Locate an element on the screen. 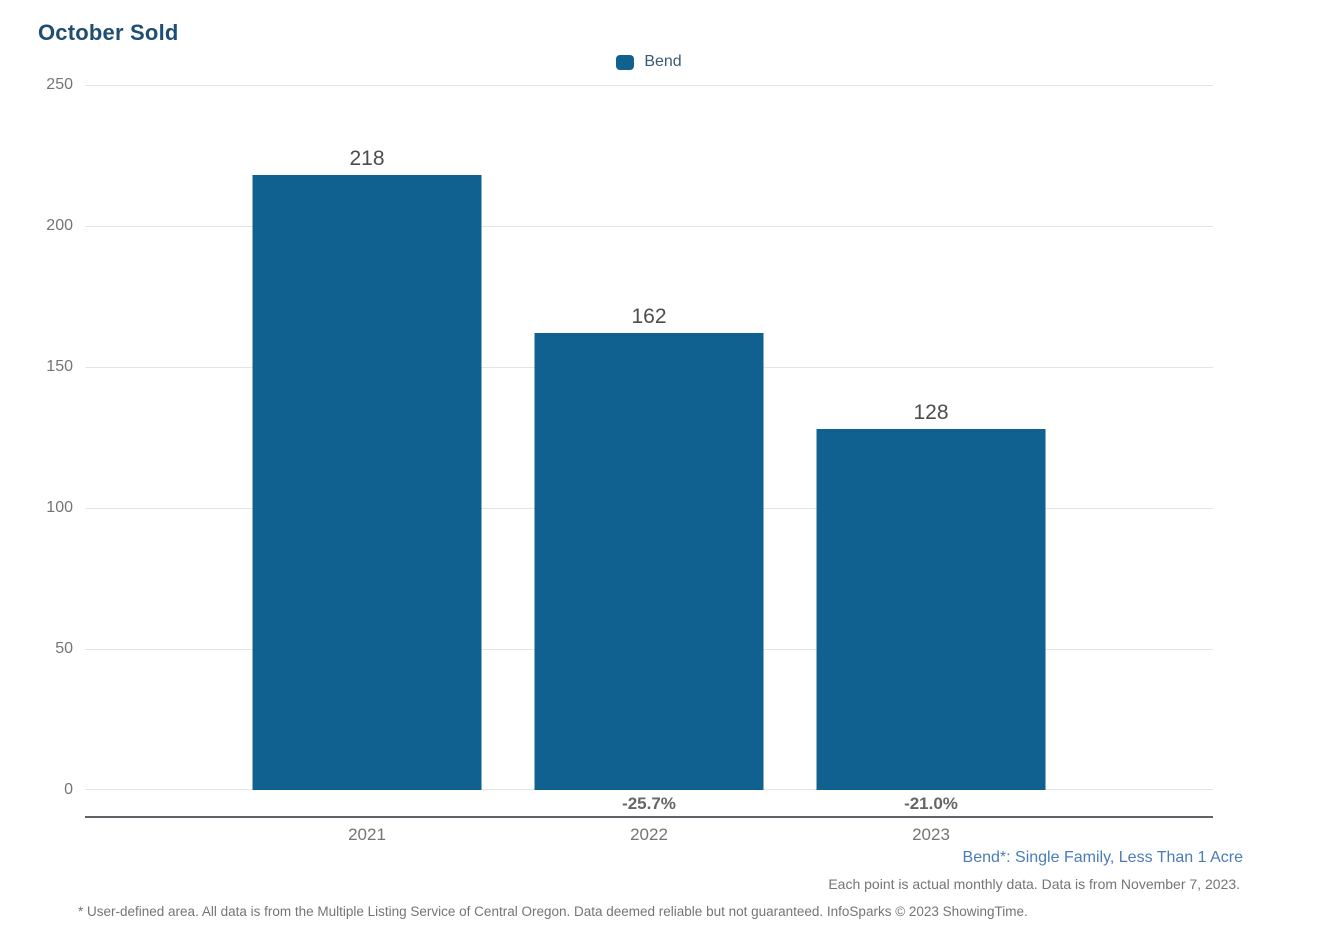 This screenshot has width=1317, height=949. legend: Bend is located at coordinates (649, 62).